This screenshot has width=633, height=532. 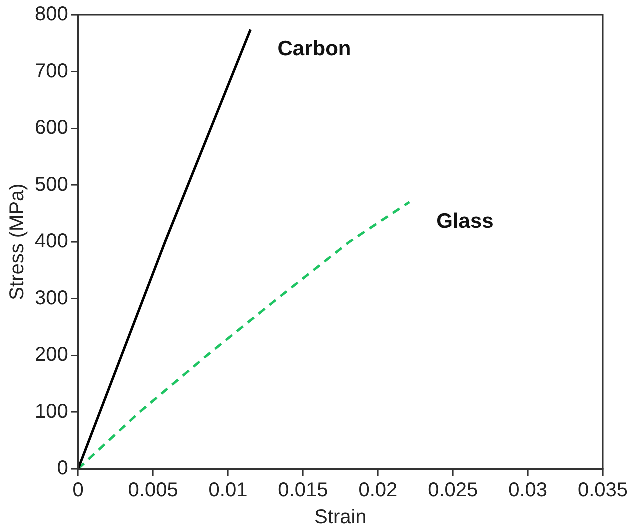 I want to click on y-tick-label: 200, so click(x=51, y=355).